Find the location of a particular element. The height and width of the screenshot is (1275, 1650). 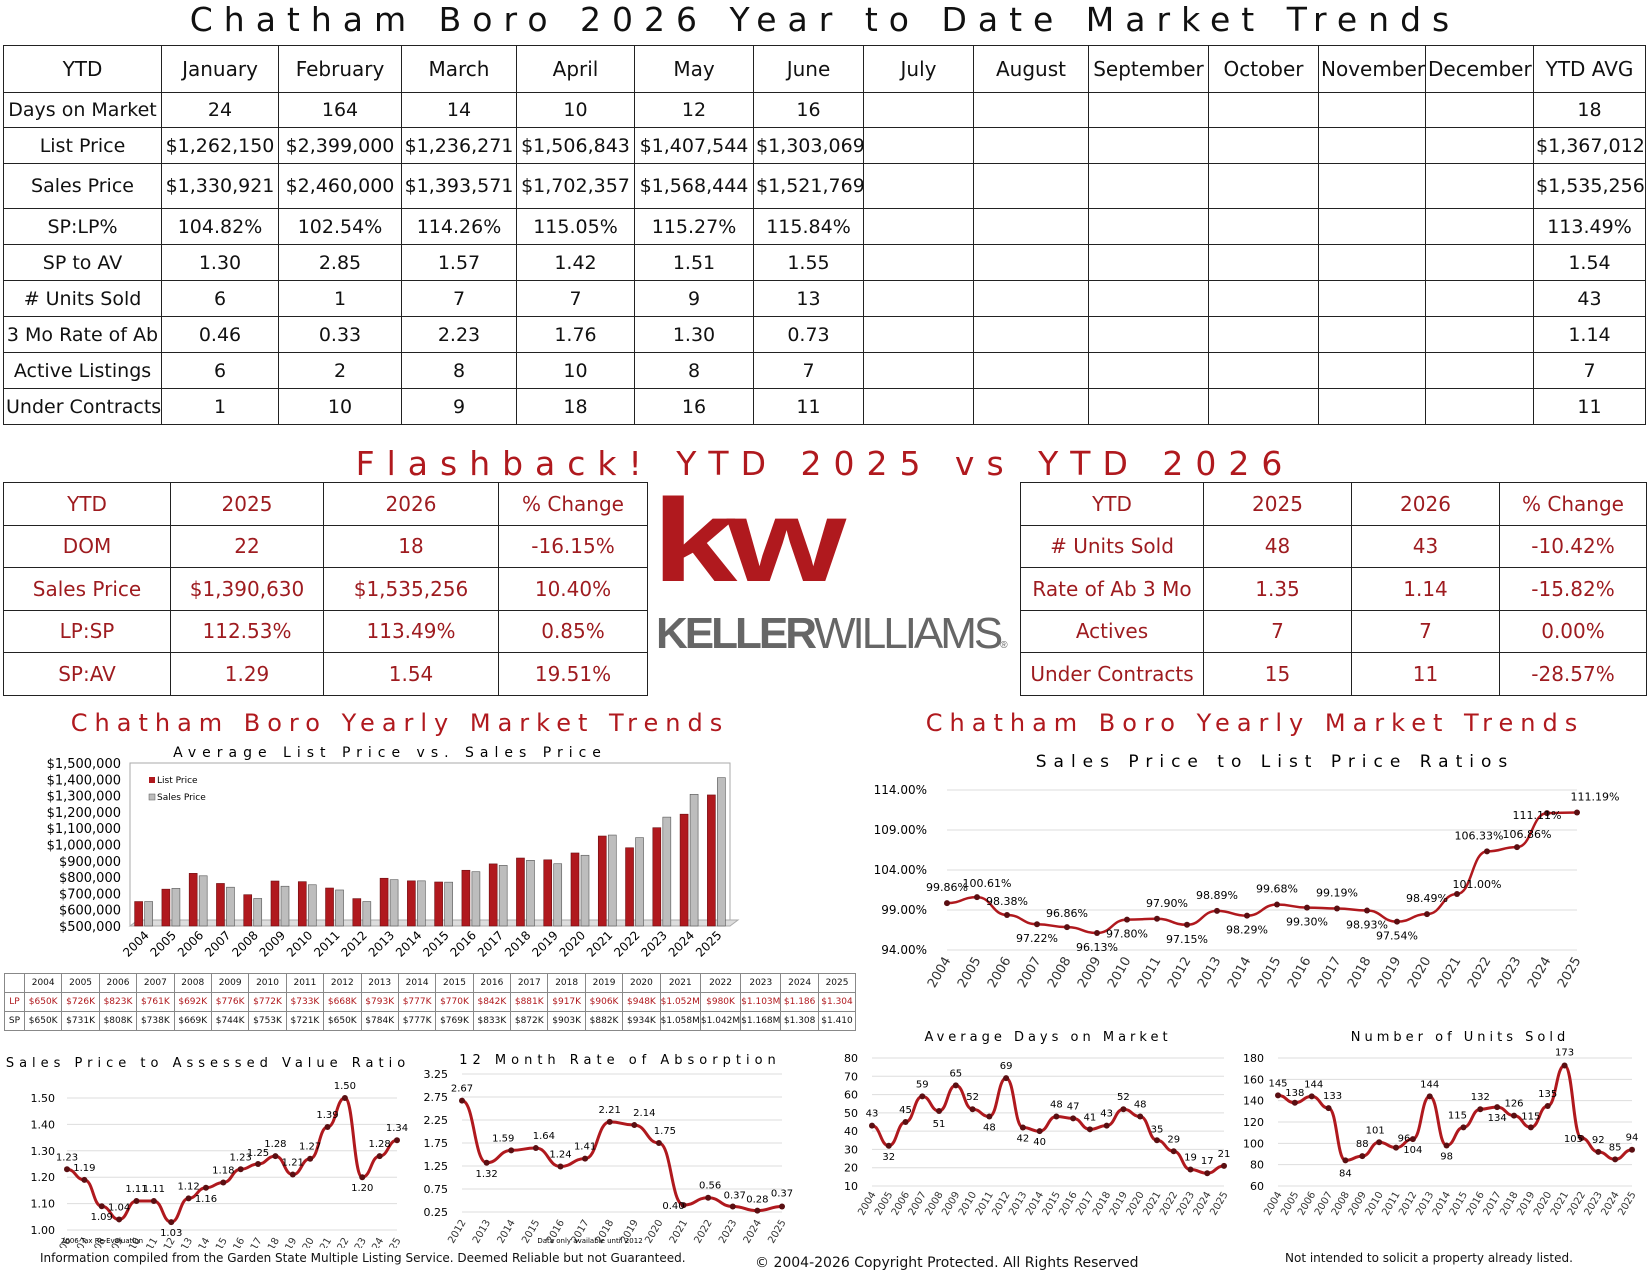

x-tick: 2024 is located at coordinates (753, 1232).